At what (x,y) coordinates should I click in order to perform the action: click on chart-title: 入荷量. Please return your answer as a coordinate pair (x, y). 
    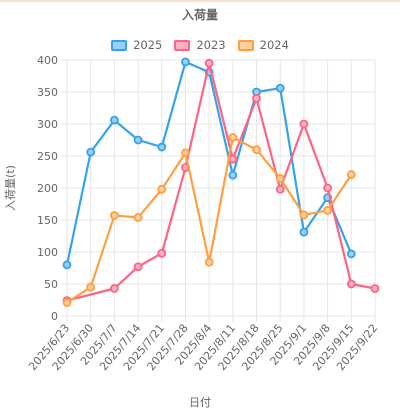
    Looking at the image, I should click on (199, 15).